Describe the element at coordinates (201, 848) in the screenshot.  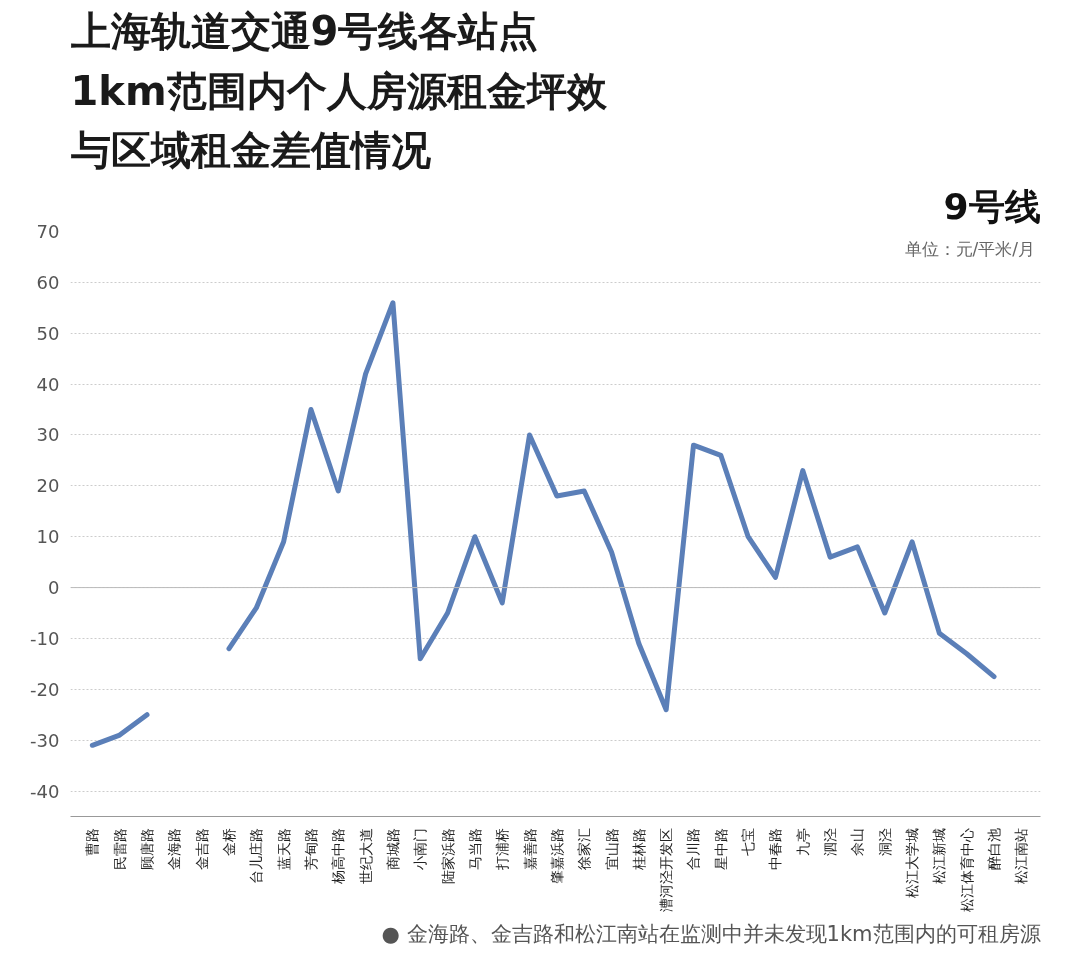
I see `x-tick-label: 金吉路` at that location.